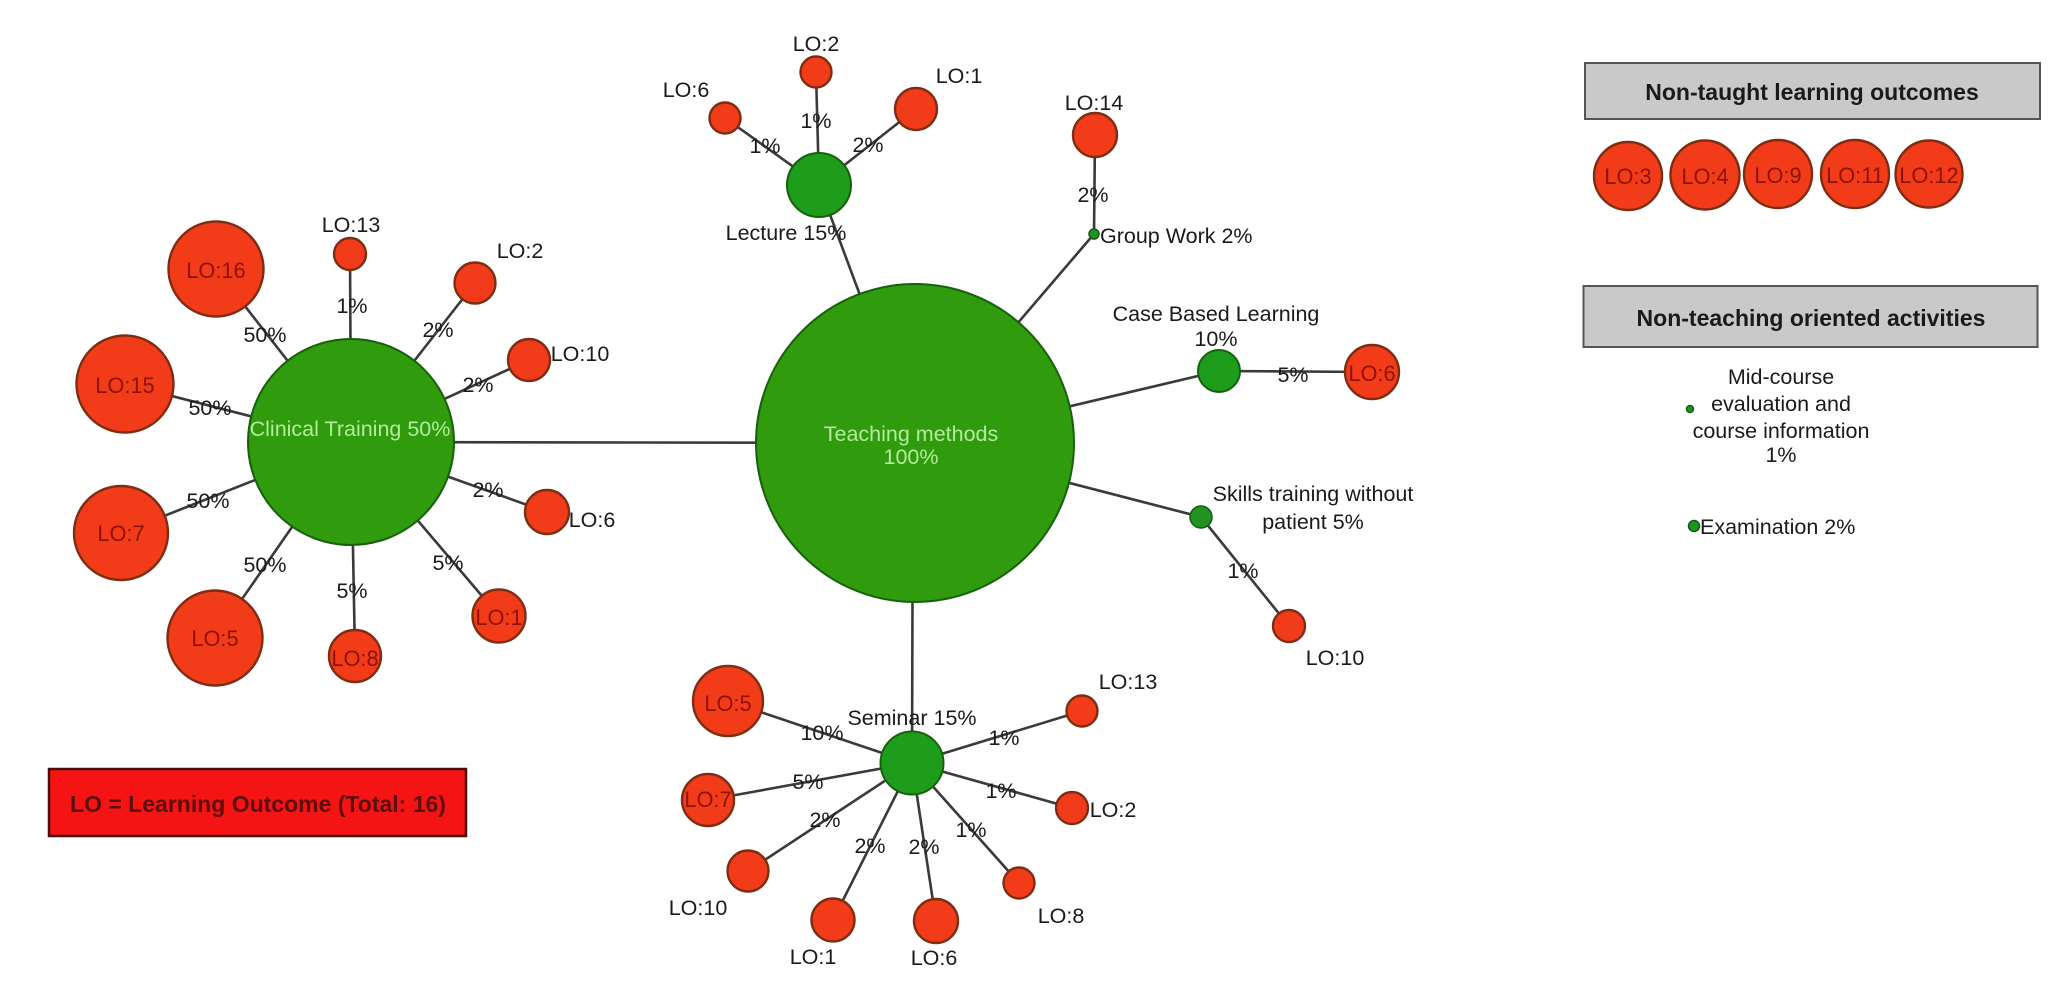 The width and height of the screenshot is (2059, 1001). Describe the element at coordinates (258, 804) in the screenshot. I see `svg-text:LO = Learning Outcome (Total:: LO = Learning Outcome (Total: 16)` at that location.